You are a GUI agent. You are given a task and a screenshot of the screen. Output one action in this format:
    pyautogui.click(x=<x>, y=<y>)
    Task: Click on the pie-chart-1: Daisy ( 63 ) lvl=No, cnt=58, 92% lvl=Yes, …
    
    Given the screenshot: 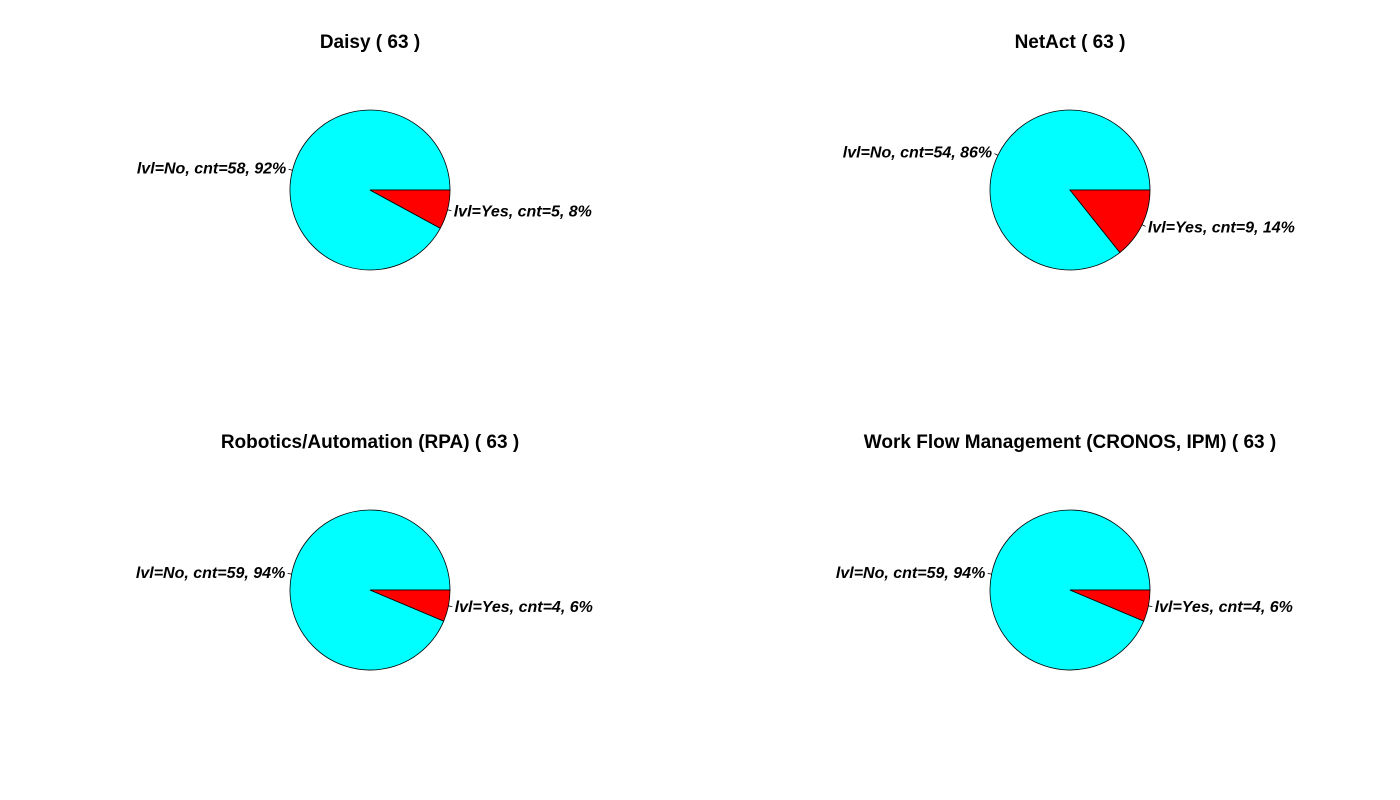 What is the action you would take?
    pyautogui.click(x=364, y=151)
    